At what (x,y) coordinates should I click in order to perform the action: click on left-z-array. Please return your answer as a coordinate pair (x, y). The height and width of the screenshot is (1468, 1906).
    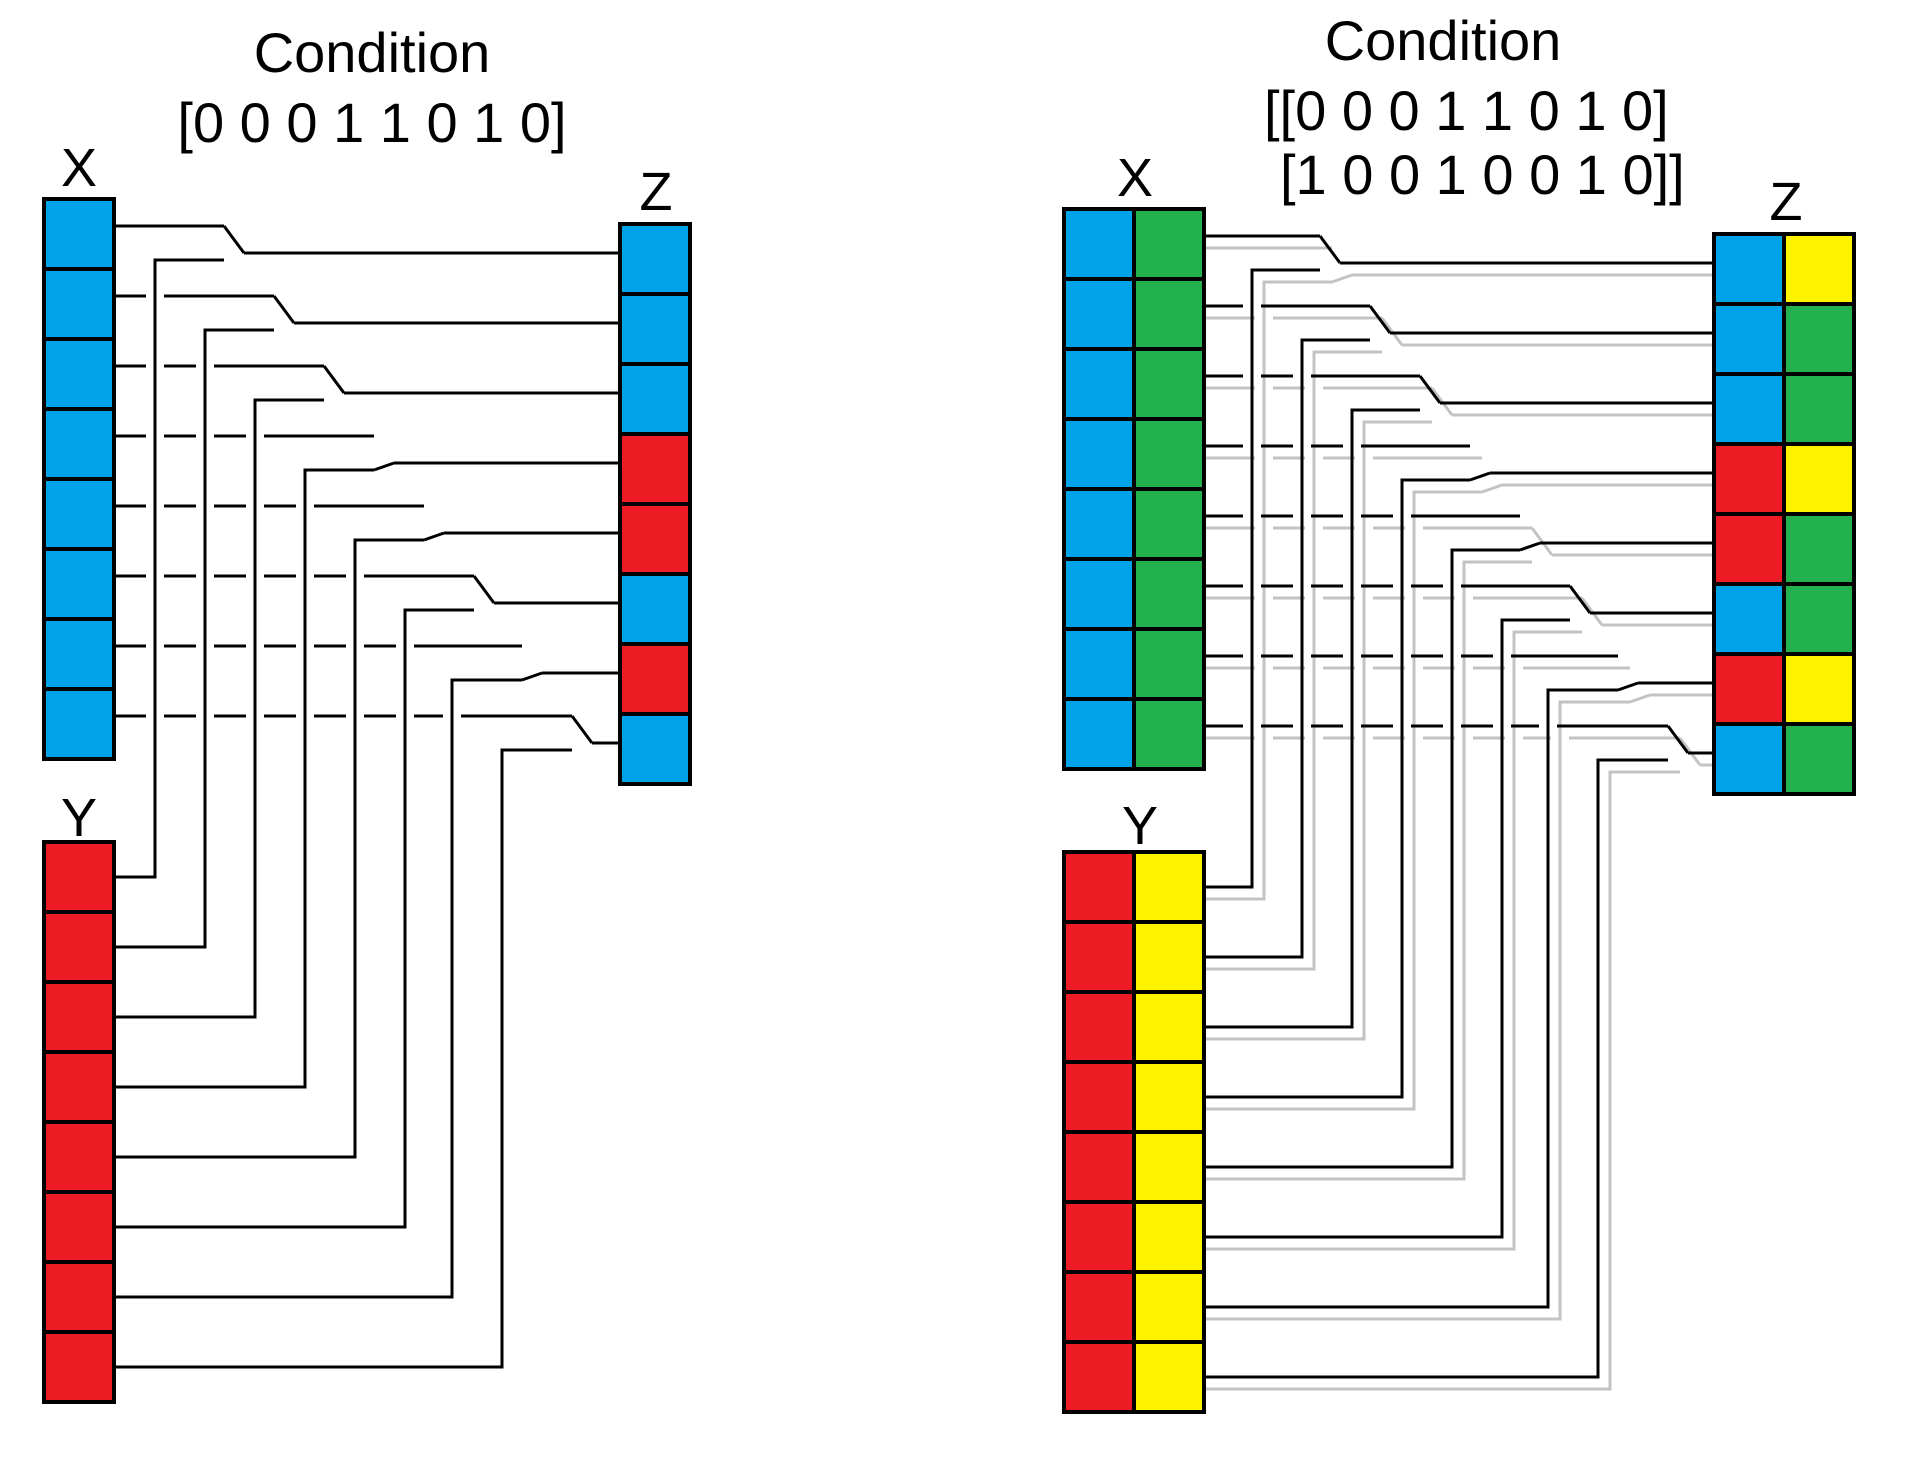
    Looking at the image, I should click on (655, 504).